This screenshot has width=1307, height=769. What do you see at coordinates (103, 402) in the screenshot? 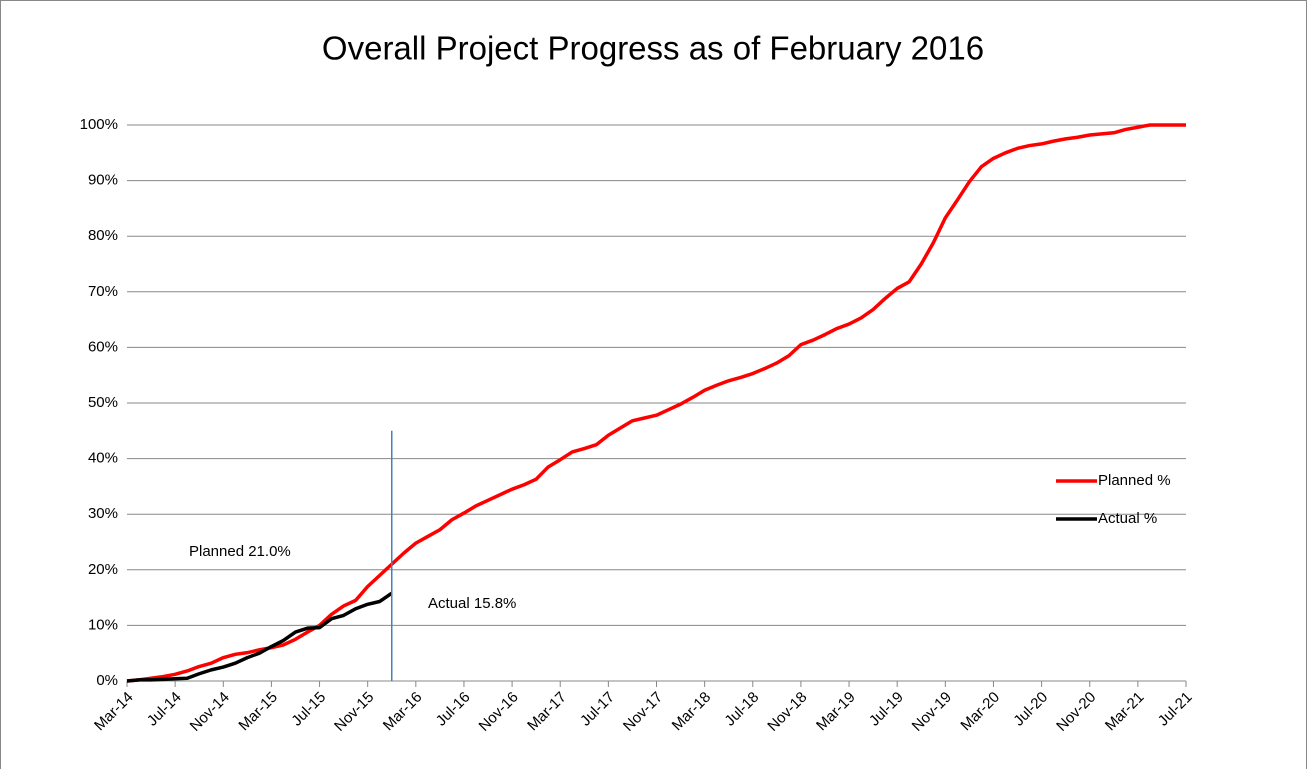
I see `y-tick-label: 50%` at bounding box center [103, 402].